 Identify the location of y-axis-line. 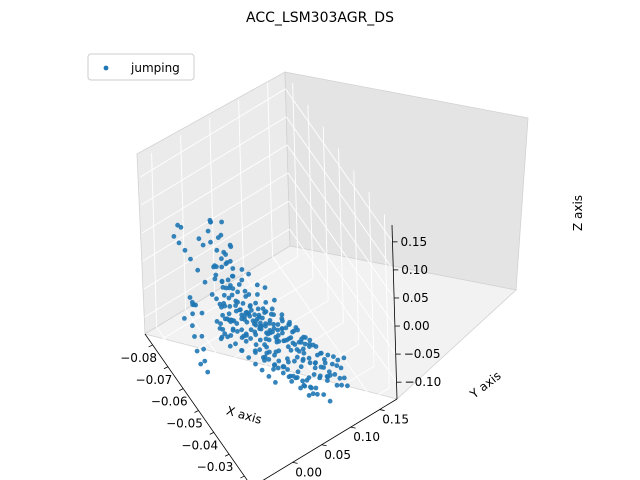
(330, 439).